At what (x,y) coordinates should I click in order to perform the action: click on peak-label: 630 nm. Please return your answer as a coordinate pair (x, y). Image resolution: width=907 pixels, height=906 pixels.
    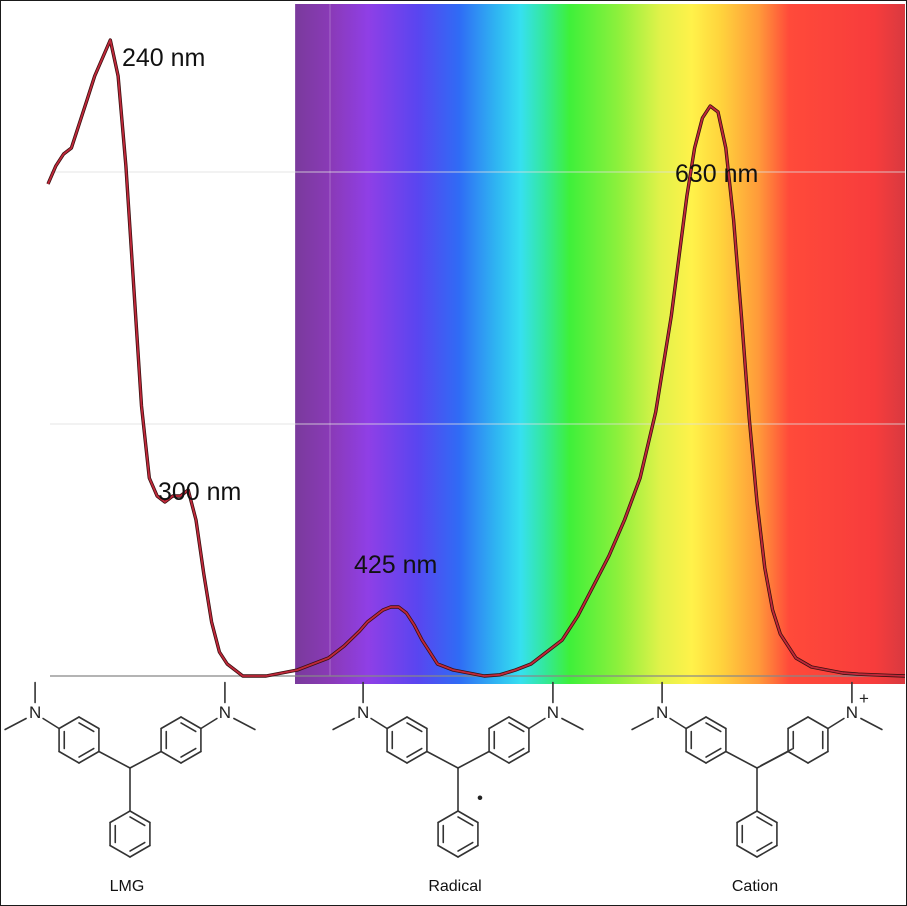
    Looking at the image, I should click on (716, 174).